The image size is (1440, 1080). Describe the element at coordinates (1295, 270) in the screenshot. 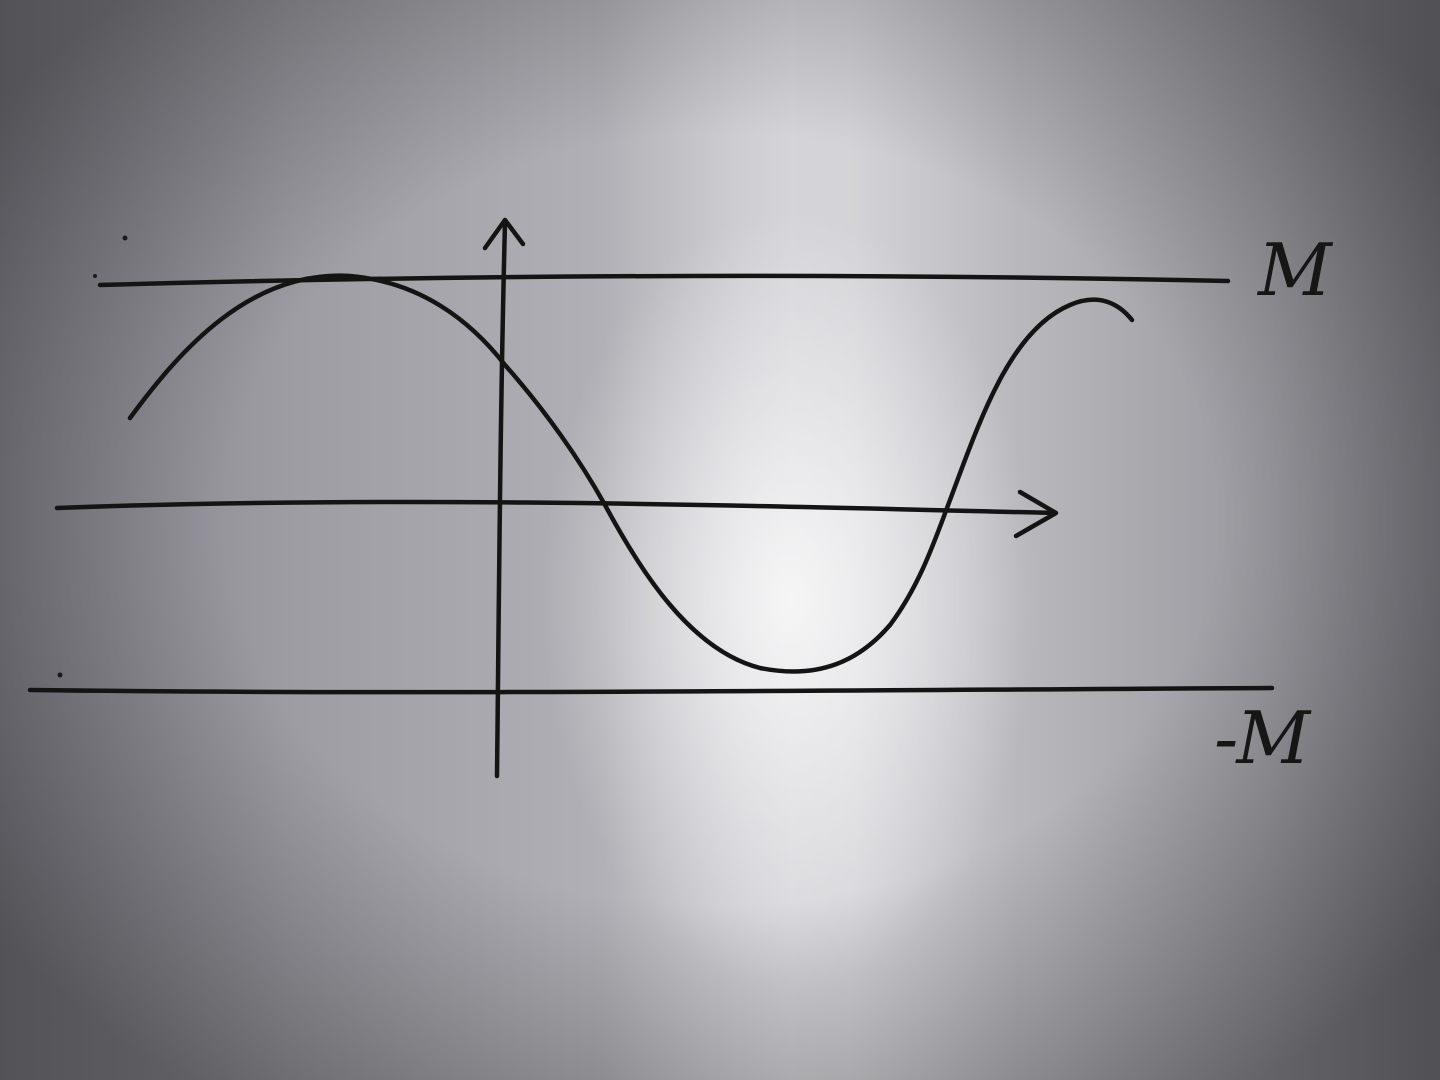

I see `upper-bound-label: M` at that location.